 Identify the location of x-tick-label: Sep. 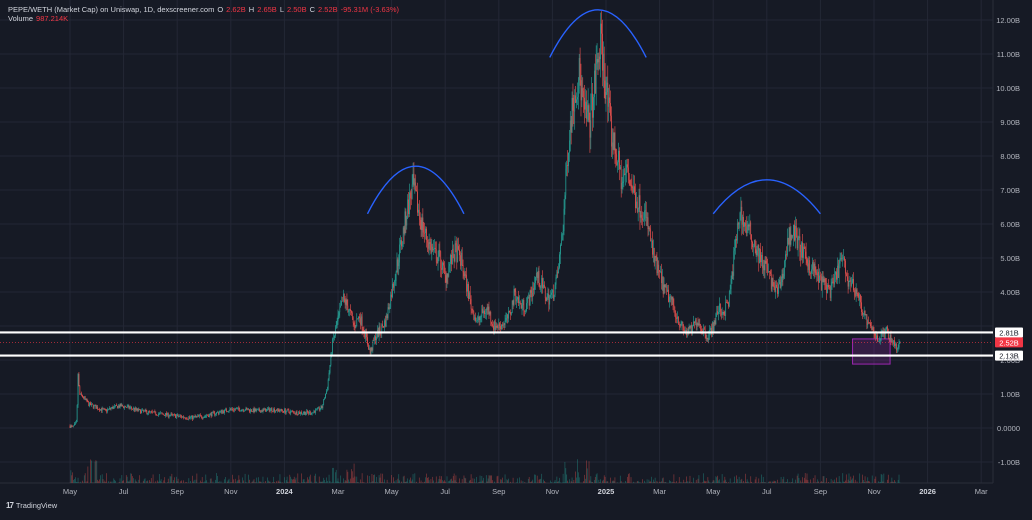
(177, 491).